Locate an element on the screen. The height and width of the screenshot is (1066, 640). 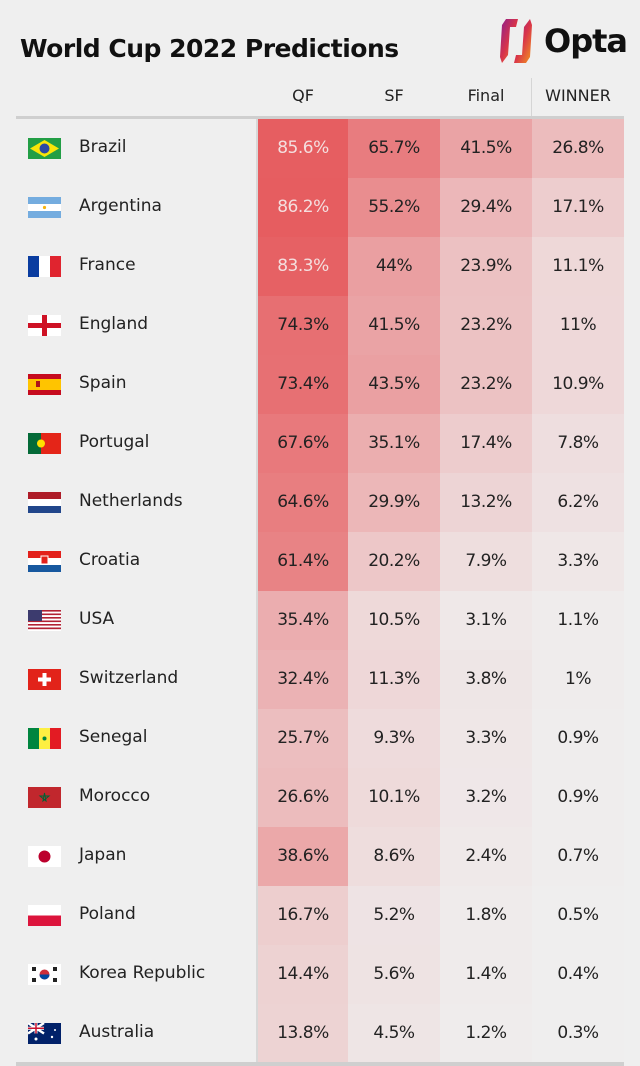
flag-brazil-icon is located at coordinates (44, 148).